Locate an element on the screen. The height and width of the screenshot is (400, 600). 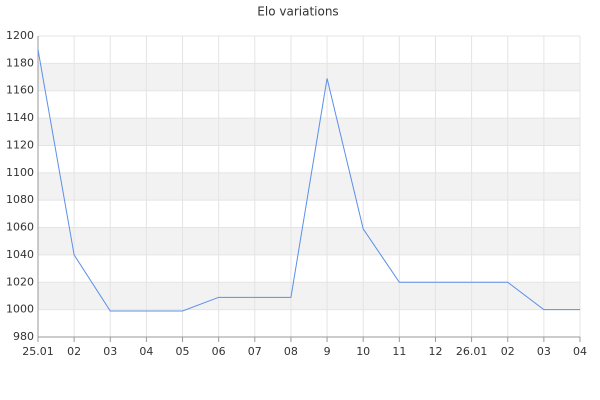
x-tick-label: 12 is located at coordinates (435, 351).